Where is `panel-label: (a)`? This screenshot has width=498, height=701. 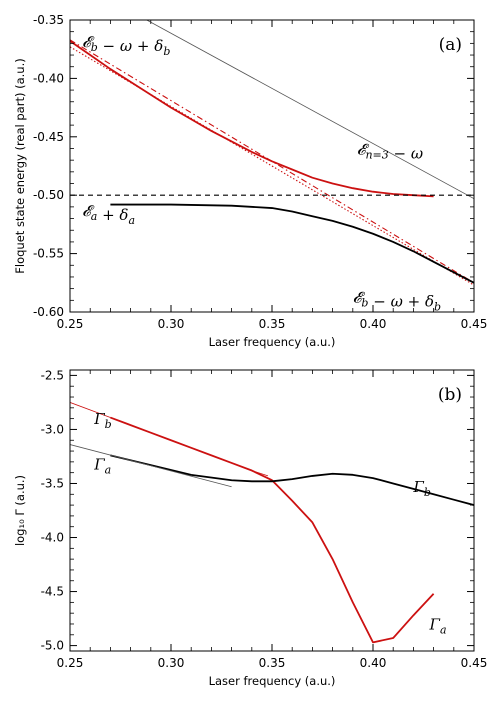
panel-label: (a) is located at coordinates (450, 45).